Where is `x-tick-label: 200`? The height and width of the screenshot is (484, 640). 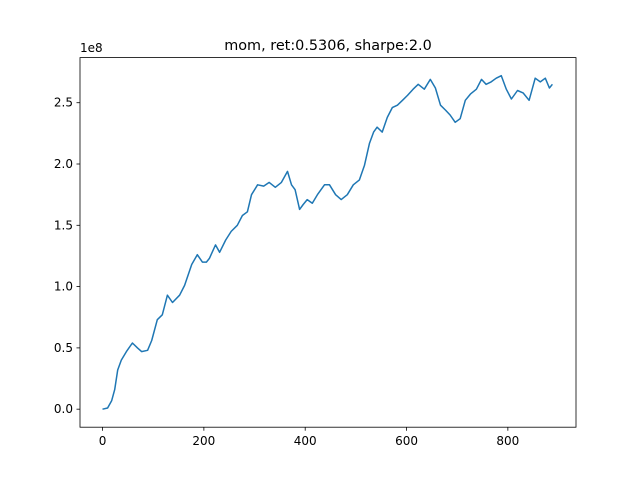
x-tick-label: 200 is located at coordinates (203, 441).